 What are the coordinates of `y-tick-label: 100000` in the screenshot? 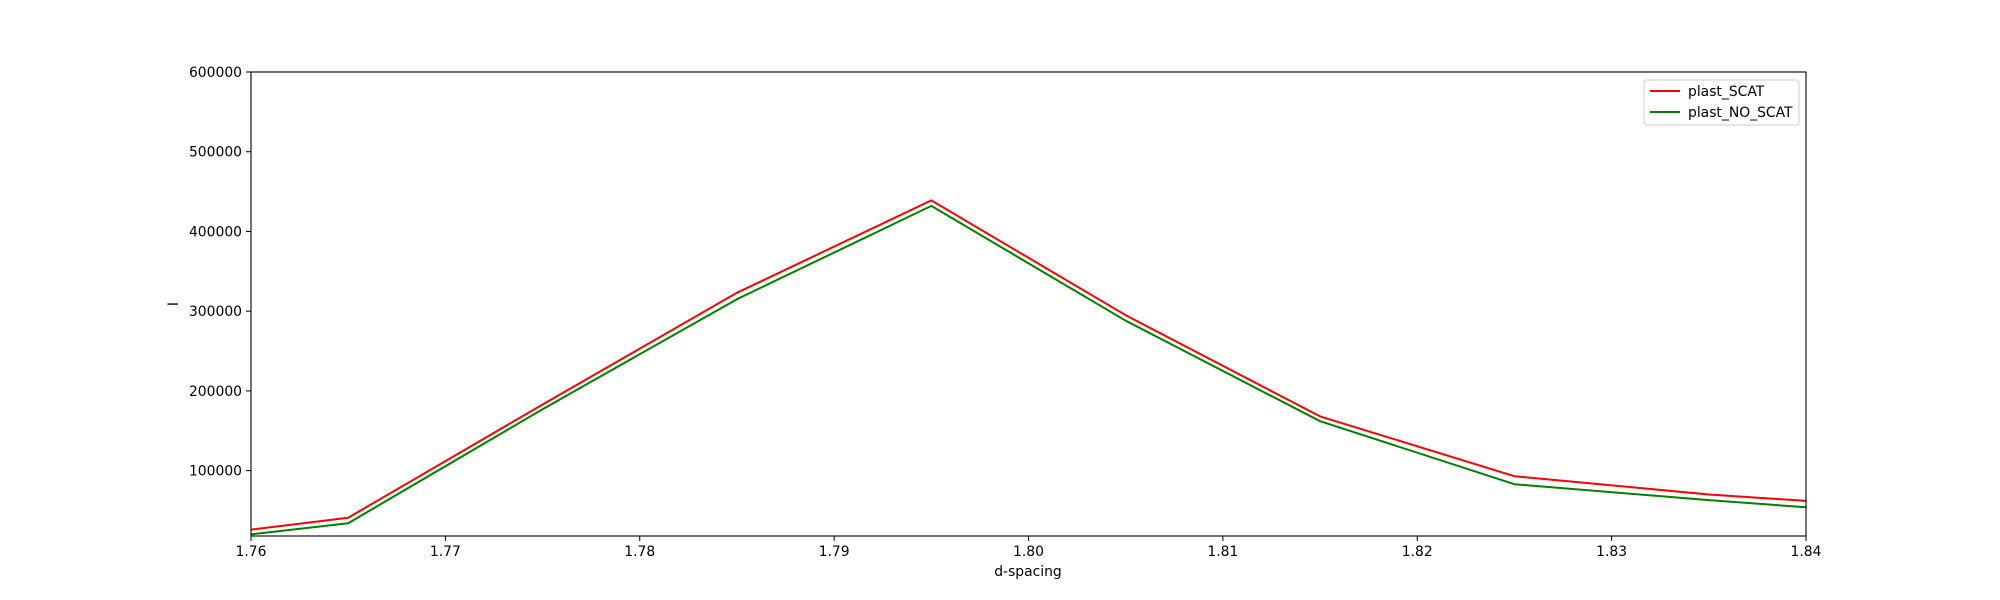 It's located at (215, 472).